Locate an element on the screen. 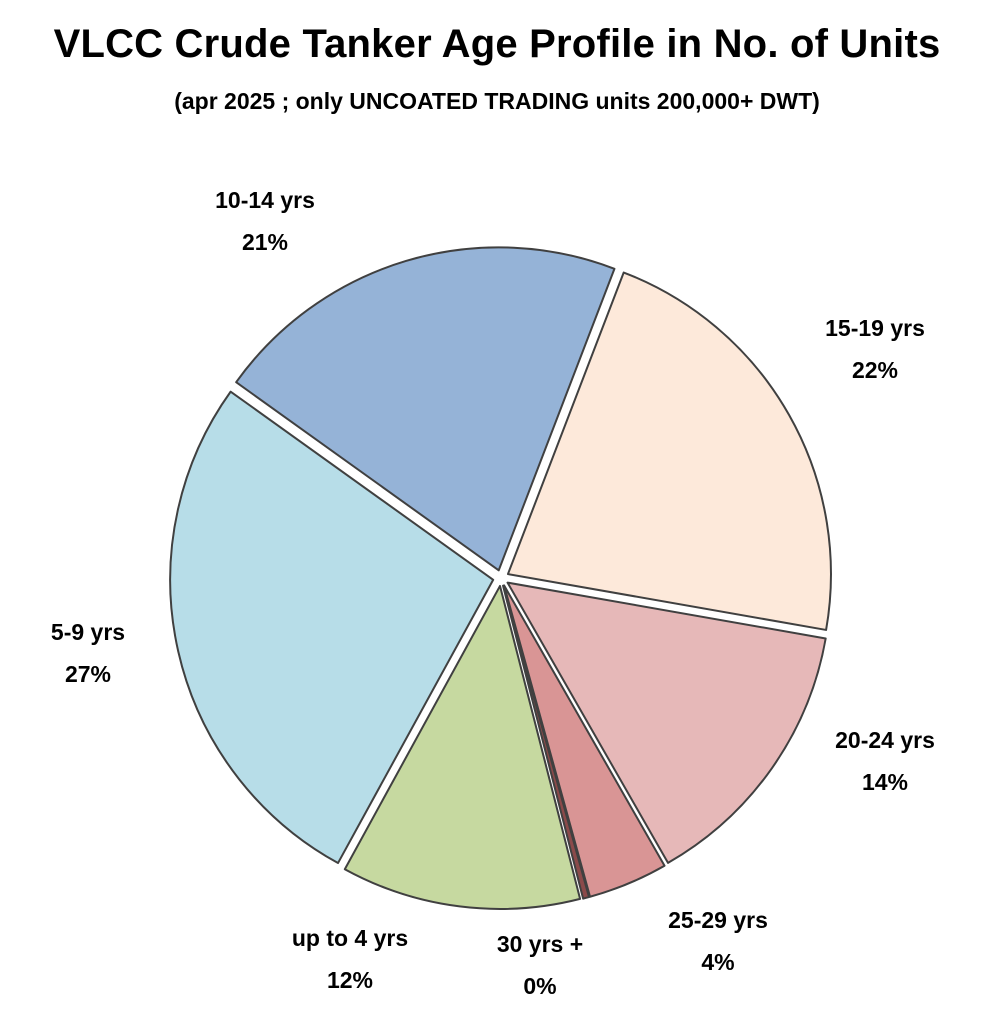 The image size is (994, 1024). slice-label-category: 30 yrs + is located at coordinates (540, 944).